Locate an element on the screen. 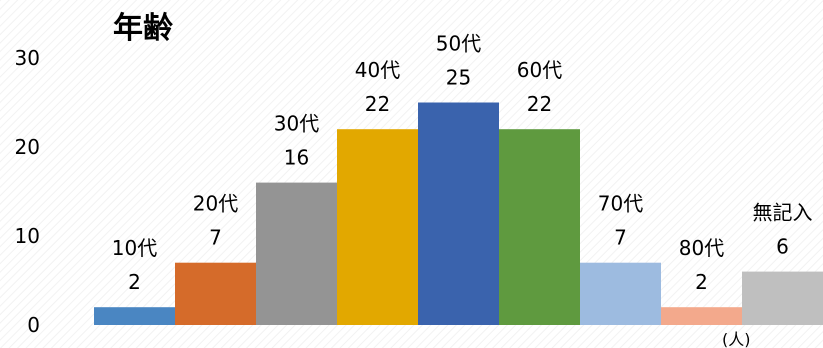 The height and width of the screenshot is (348, 823). y-tick-label: 20 is located at coordinates (27, 147).